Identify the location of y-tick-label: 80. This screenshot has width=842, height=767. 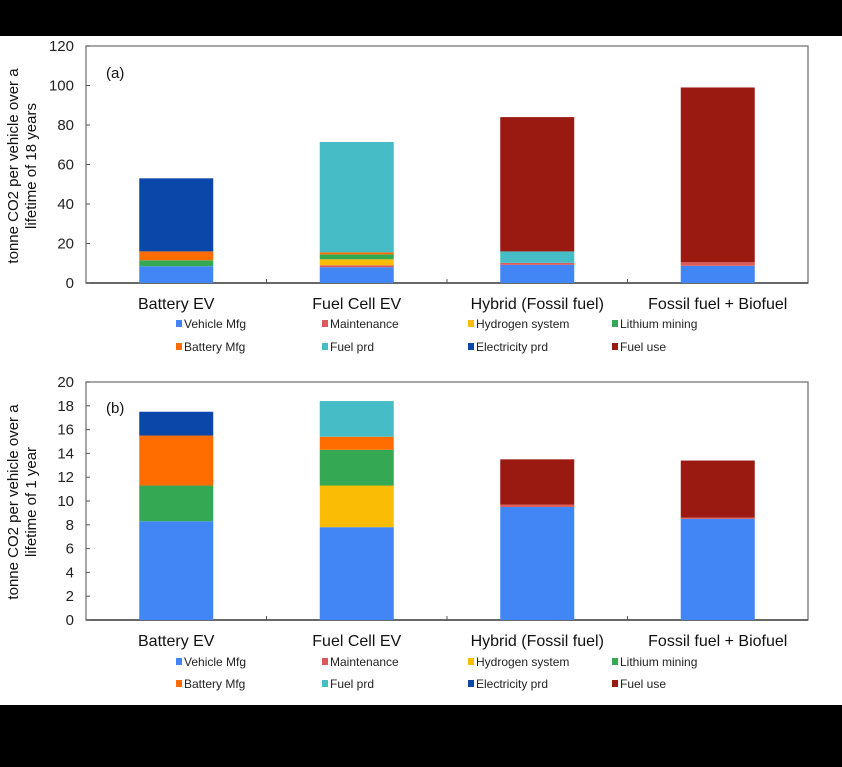
(65, 125).